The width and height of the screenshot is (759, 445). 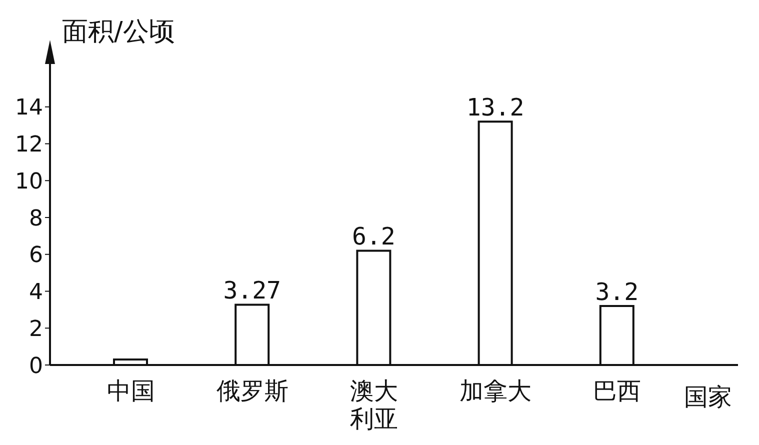 What do you see at coordinates (617, 292) in the screenshot?
I see `data-label: 3.2` at bounding box center [617, 292].